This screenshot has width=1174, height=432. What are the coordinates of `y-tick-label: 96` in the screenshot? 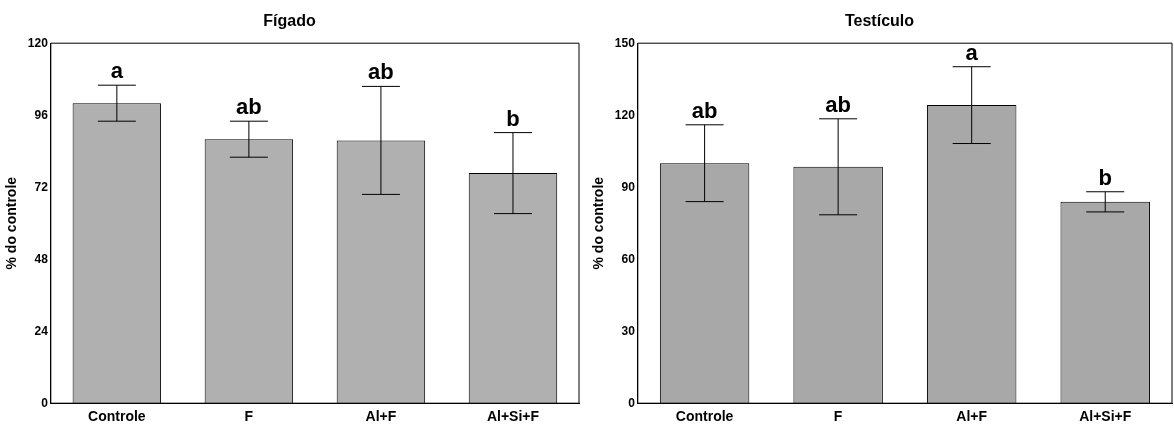 It's located at (41, 114).